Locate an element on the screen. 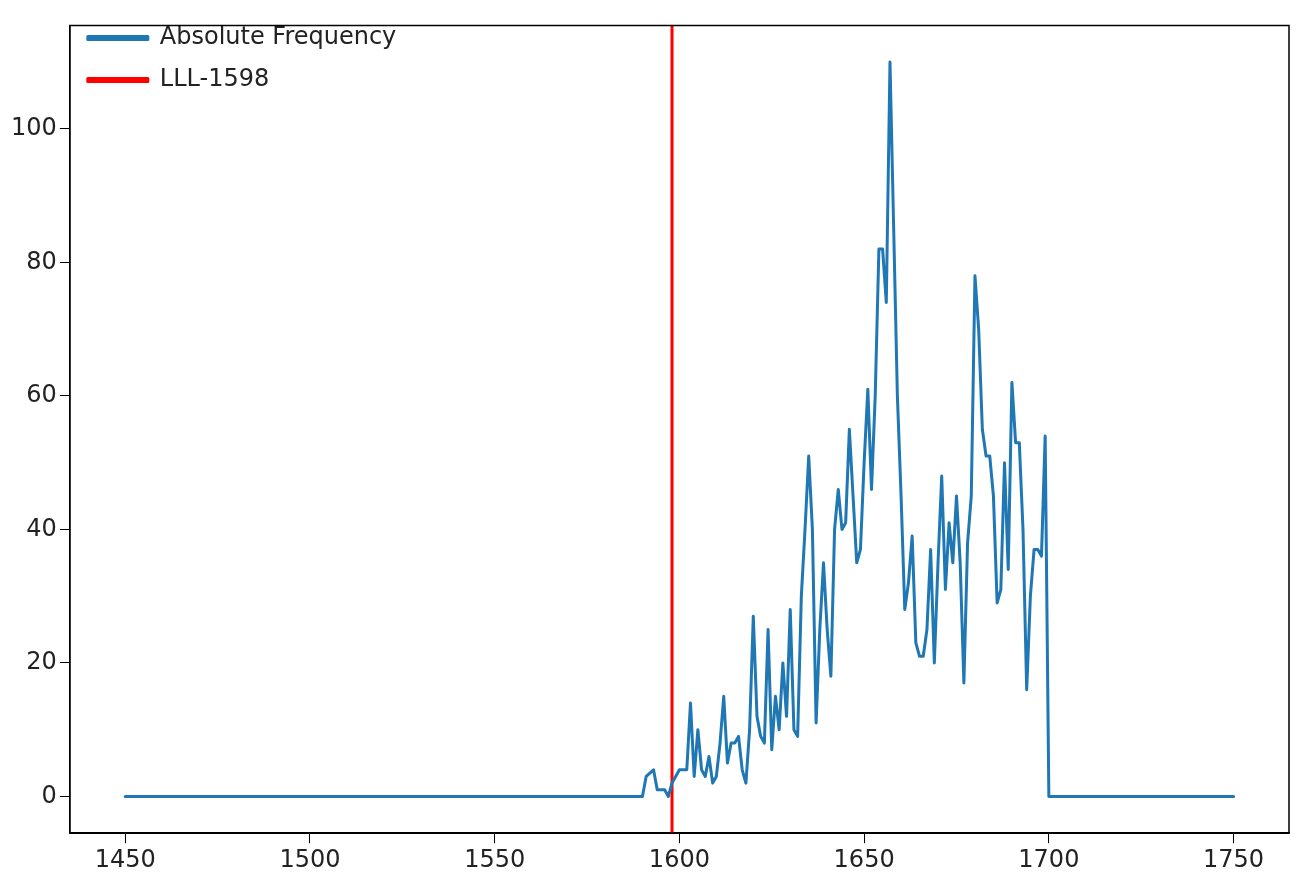 The height and width of the screenshot is (891, 1301). y-tick-label: 80 is located at coordinates (41, 260).